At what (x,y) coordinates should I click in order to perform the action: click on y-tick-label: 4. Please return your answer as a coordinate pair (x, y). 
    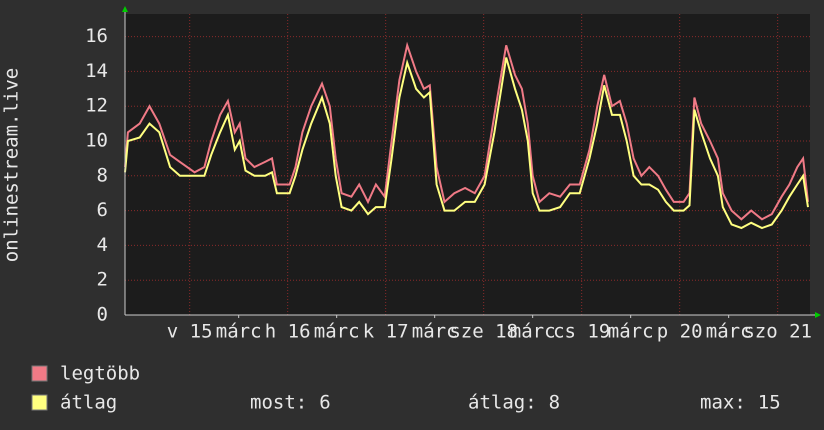
    Looking at the image, I should click on (102, 245).